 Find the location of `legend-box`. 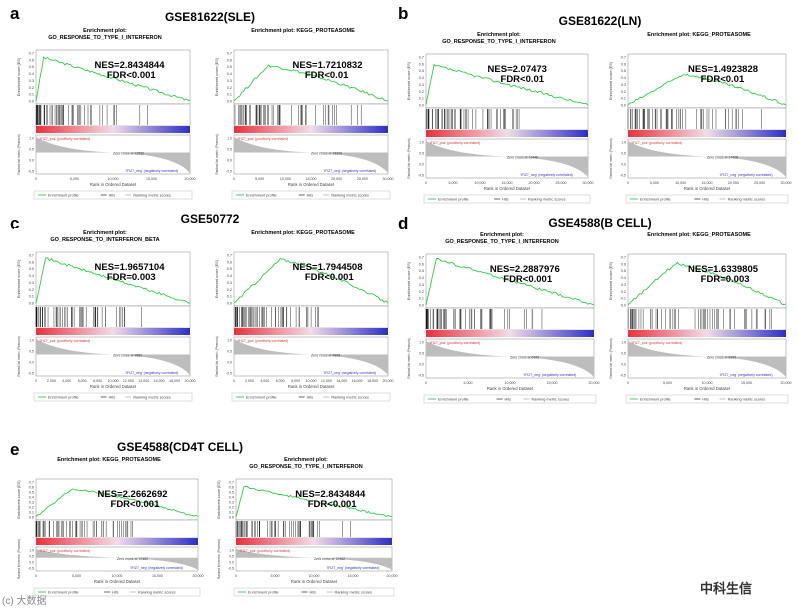

legend-box is located at coordinates (507, 199).